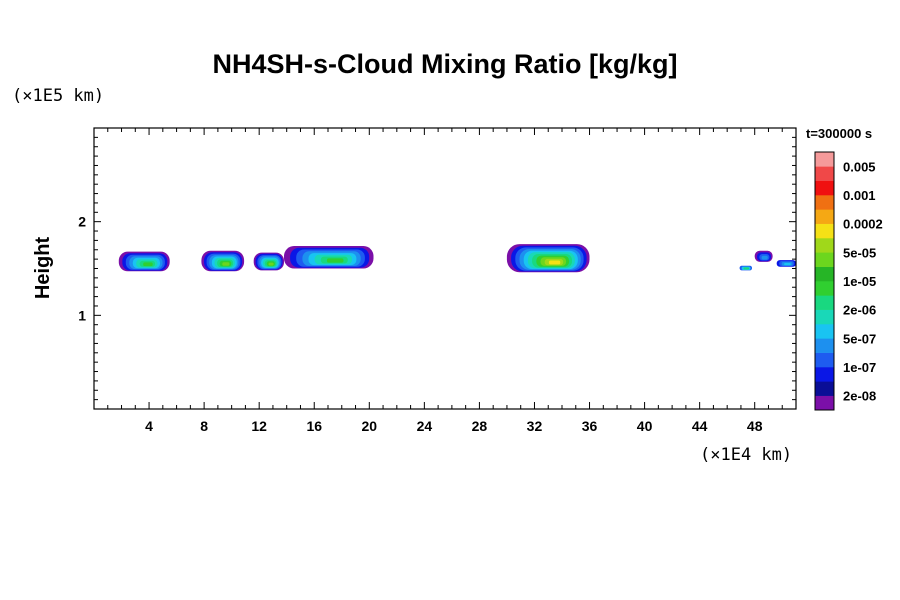 The width and height of the screenshot is (900, 600). What do you see at coordinates (746, 455) in the screenshot?
I see `x-axis-unit: (×1E4 km)` at bounding box center [746, 455].